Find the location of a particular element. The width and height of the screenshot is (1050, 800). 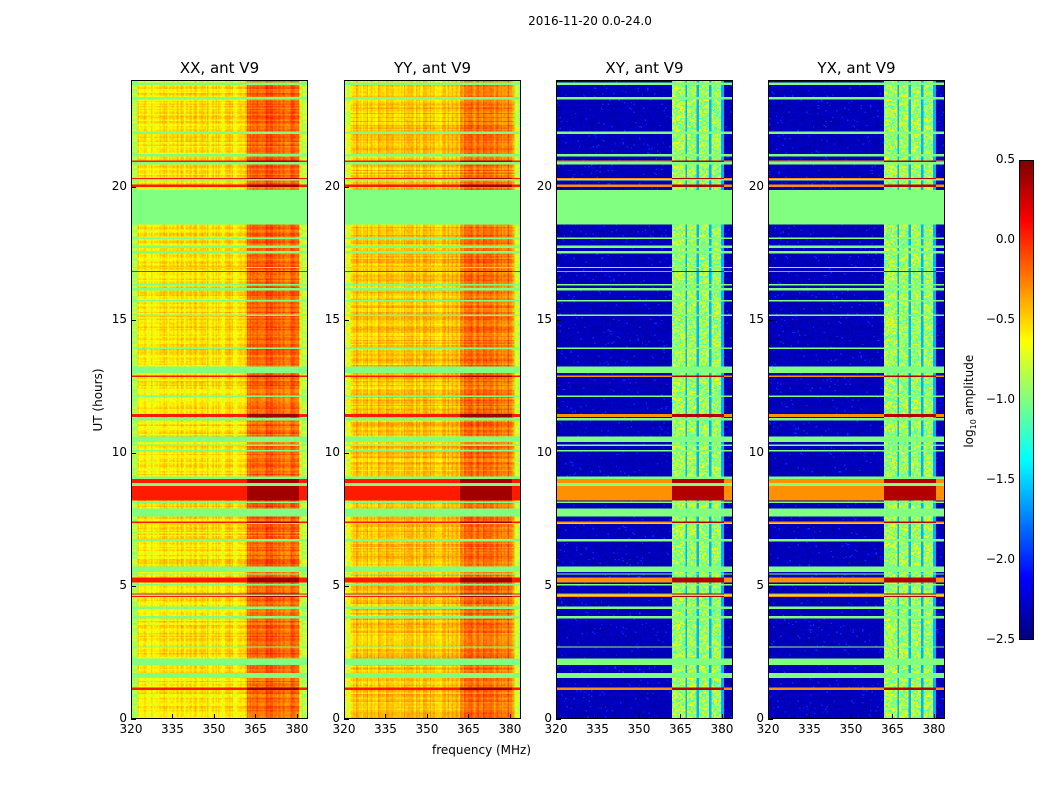

y-axis-label: UT (hours) is located at coordinates (98, 400).